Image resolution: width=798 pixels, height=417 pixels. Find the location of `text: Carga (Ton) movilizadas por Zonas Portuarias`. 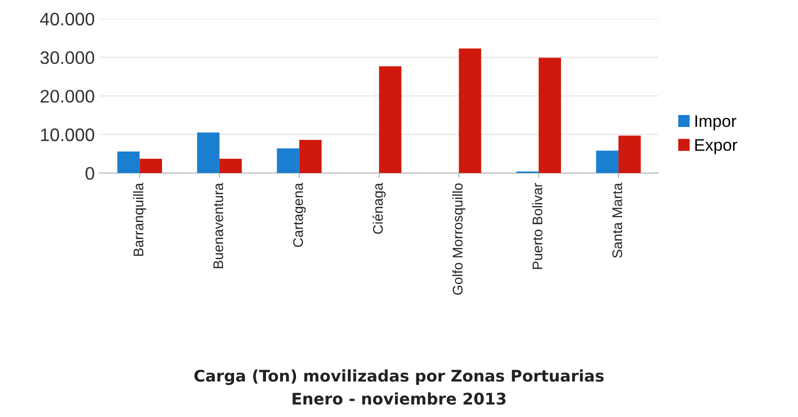

text: Carga (Ton) movilizadas por Zonas Portuarias is located at coordinates (399, 377).